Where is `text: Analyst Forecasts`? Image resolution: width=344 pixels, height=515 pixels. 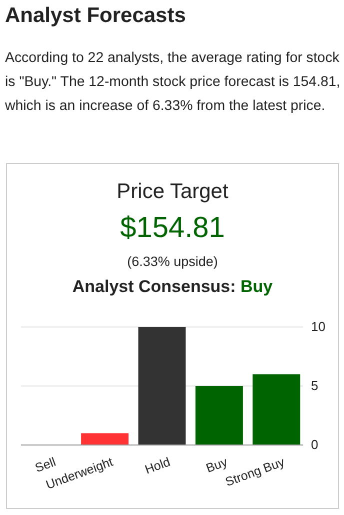 text: Analyst Forecasts is located at coordinates (95, 16).